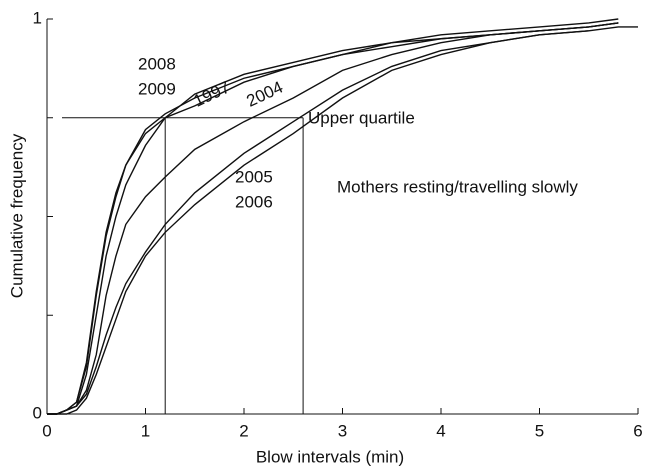 This screenshot has height=475, width=648. Describe the element at coordinates (539, 430) in the screenshot. I see `x-tick-label: 5` at that location.